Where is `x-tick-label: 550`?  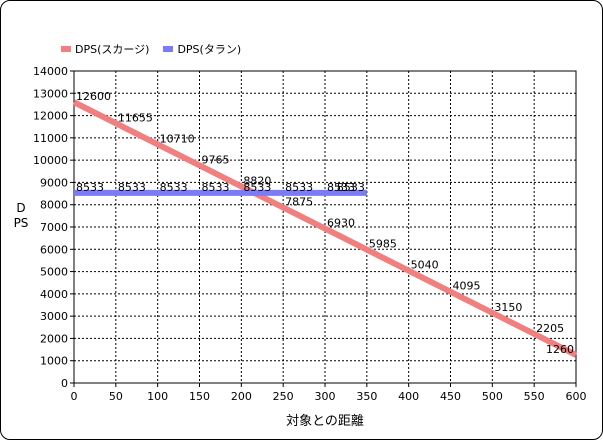
x-tick-label: 550 is located at coordinates (534, 396).